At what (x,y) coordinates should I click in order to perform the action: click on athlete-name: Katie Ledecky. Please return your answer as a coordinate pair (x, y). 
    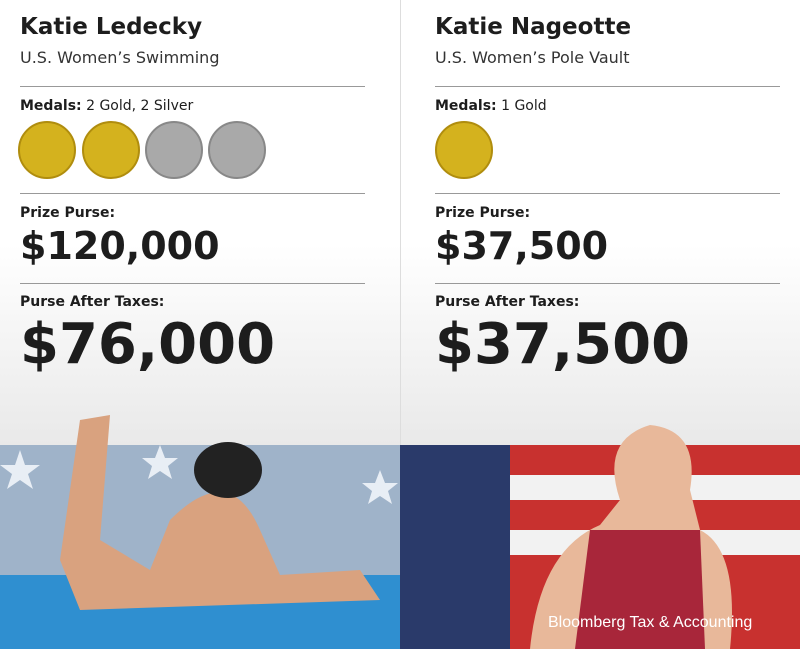
    Looking at the image, I should click on (111, 27).